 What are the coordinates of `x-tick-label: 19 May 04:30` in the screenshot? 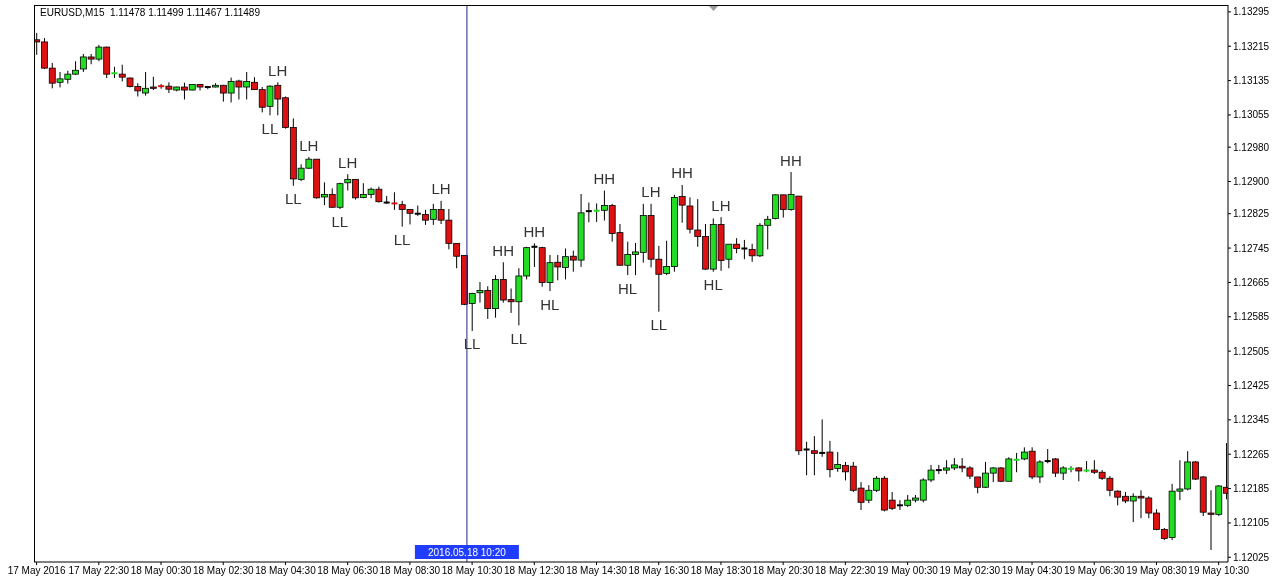 It's located at (1032, 571).